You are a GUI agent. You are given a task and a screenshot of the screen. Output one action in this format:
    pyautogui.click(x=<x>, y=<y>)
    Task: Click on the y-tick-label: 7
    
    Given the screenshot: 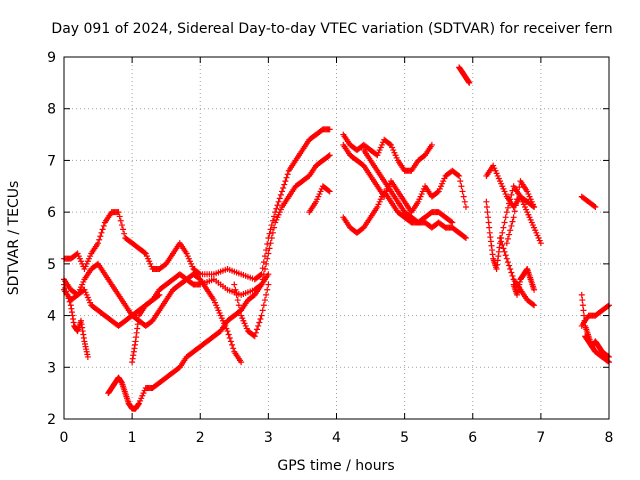 What is the action you would take?
    pyautogui.click(x=51, y=161)
    